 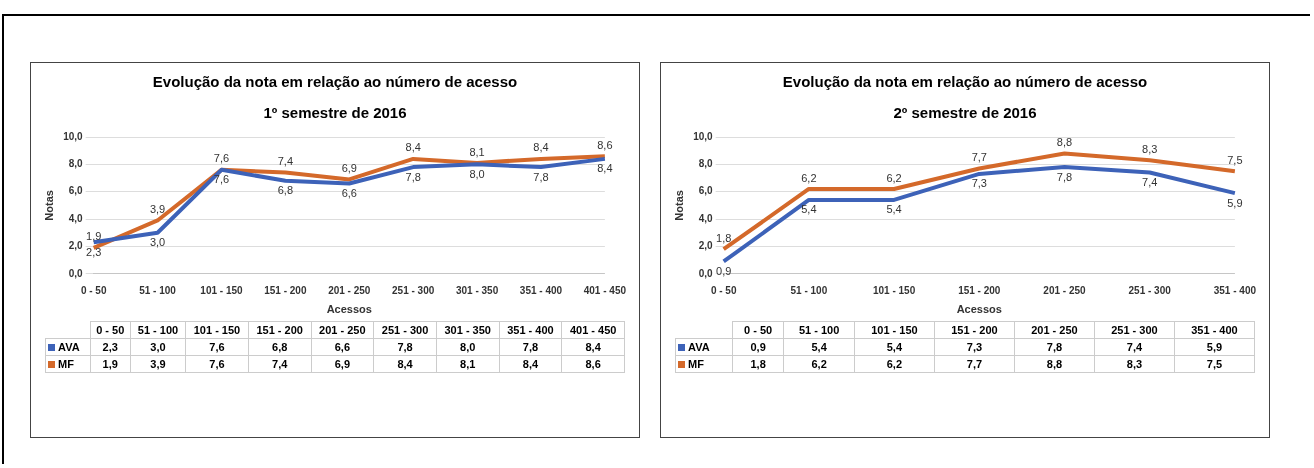 What do you see at coordinates (704, 364) in the screenshot?
I see `legend-label: MF` at bounding box center [704, 364].